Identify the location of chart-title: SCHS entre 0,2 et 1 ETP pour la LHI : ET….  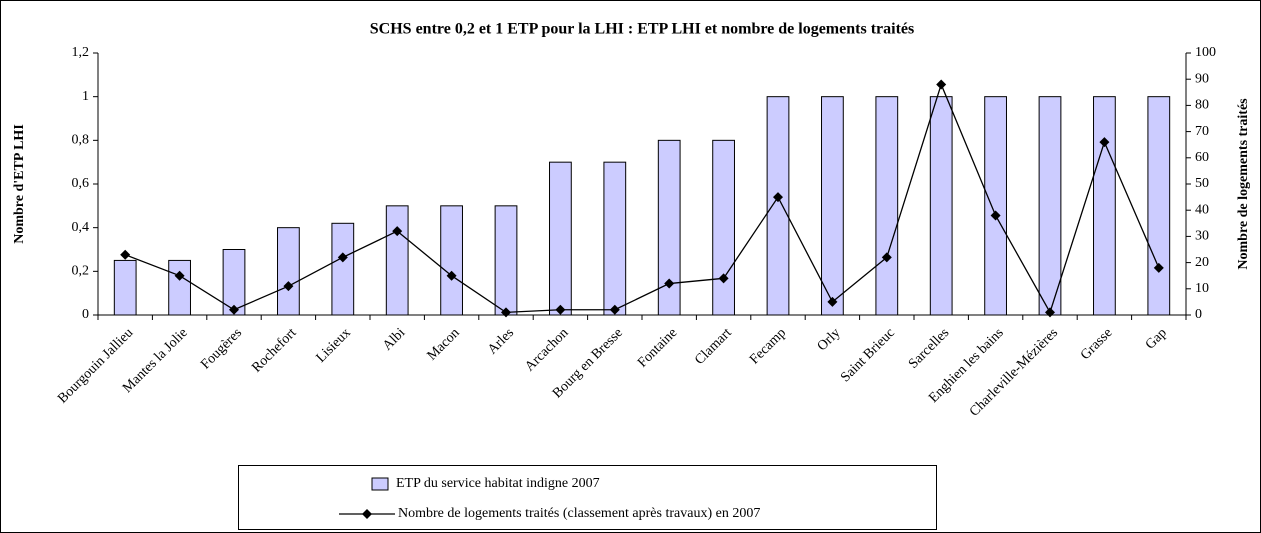
(642, 29).